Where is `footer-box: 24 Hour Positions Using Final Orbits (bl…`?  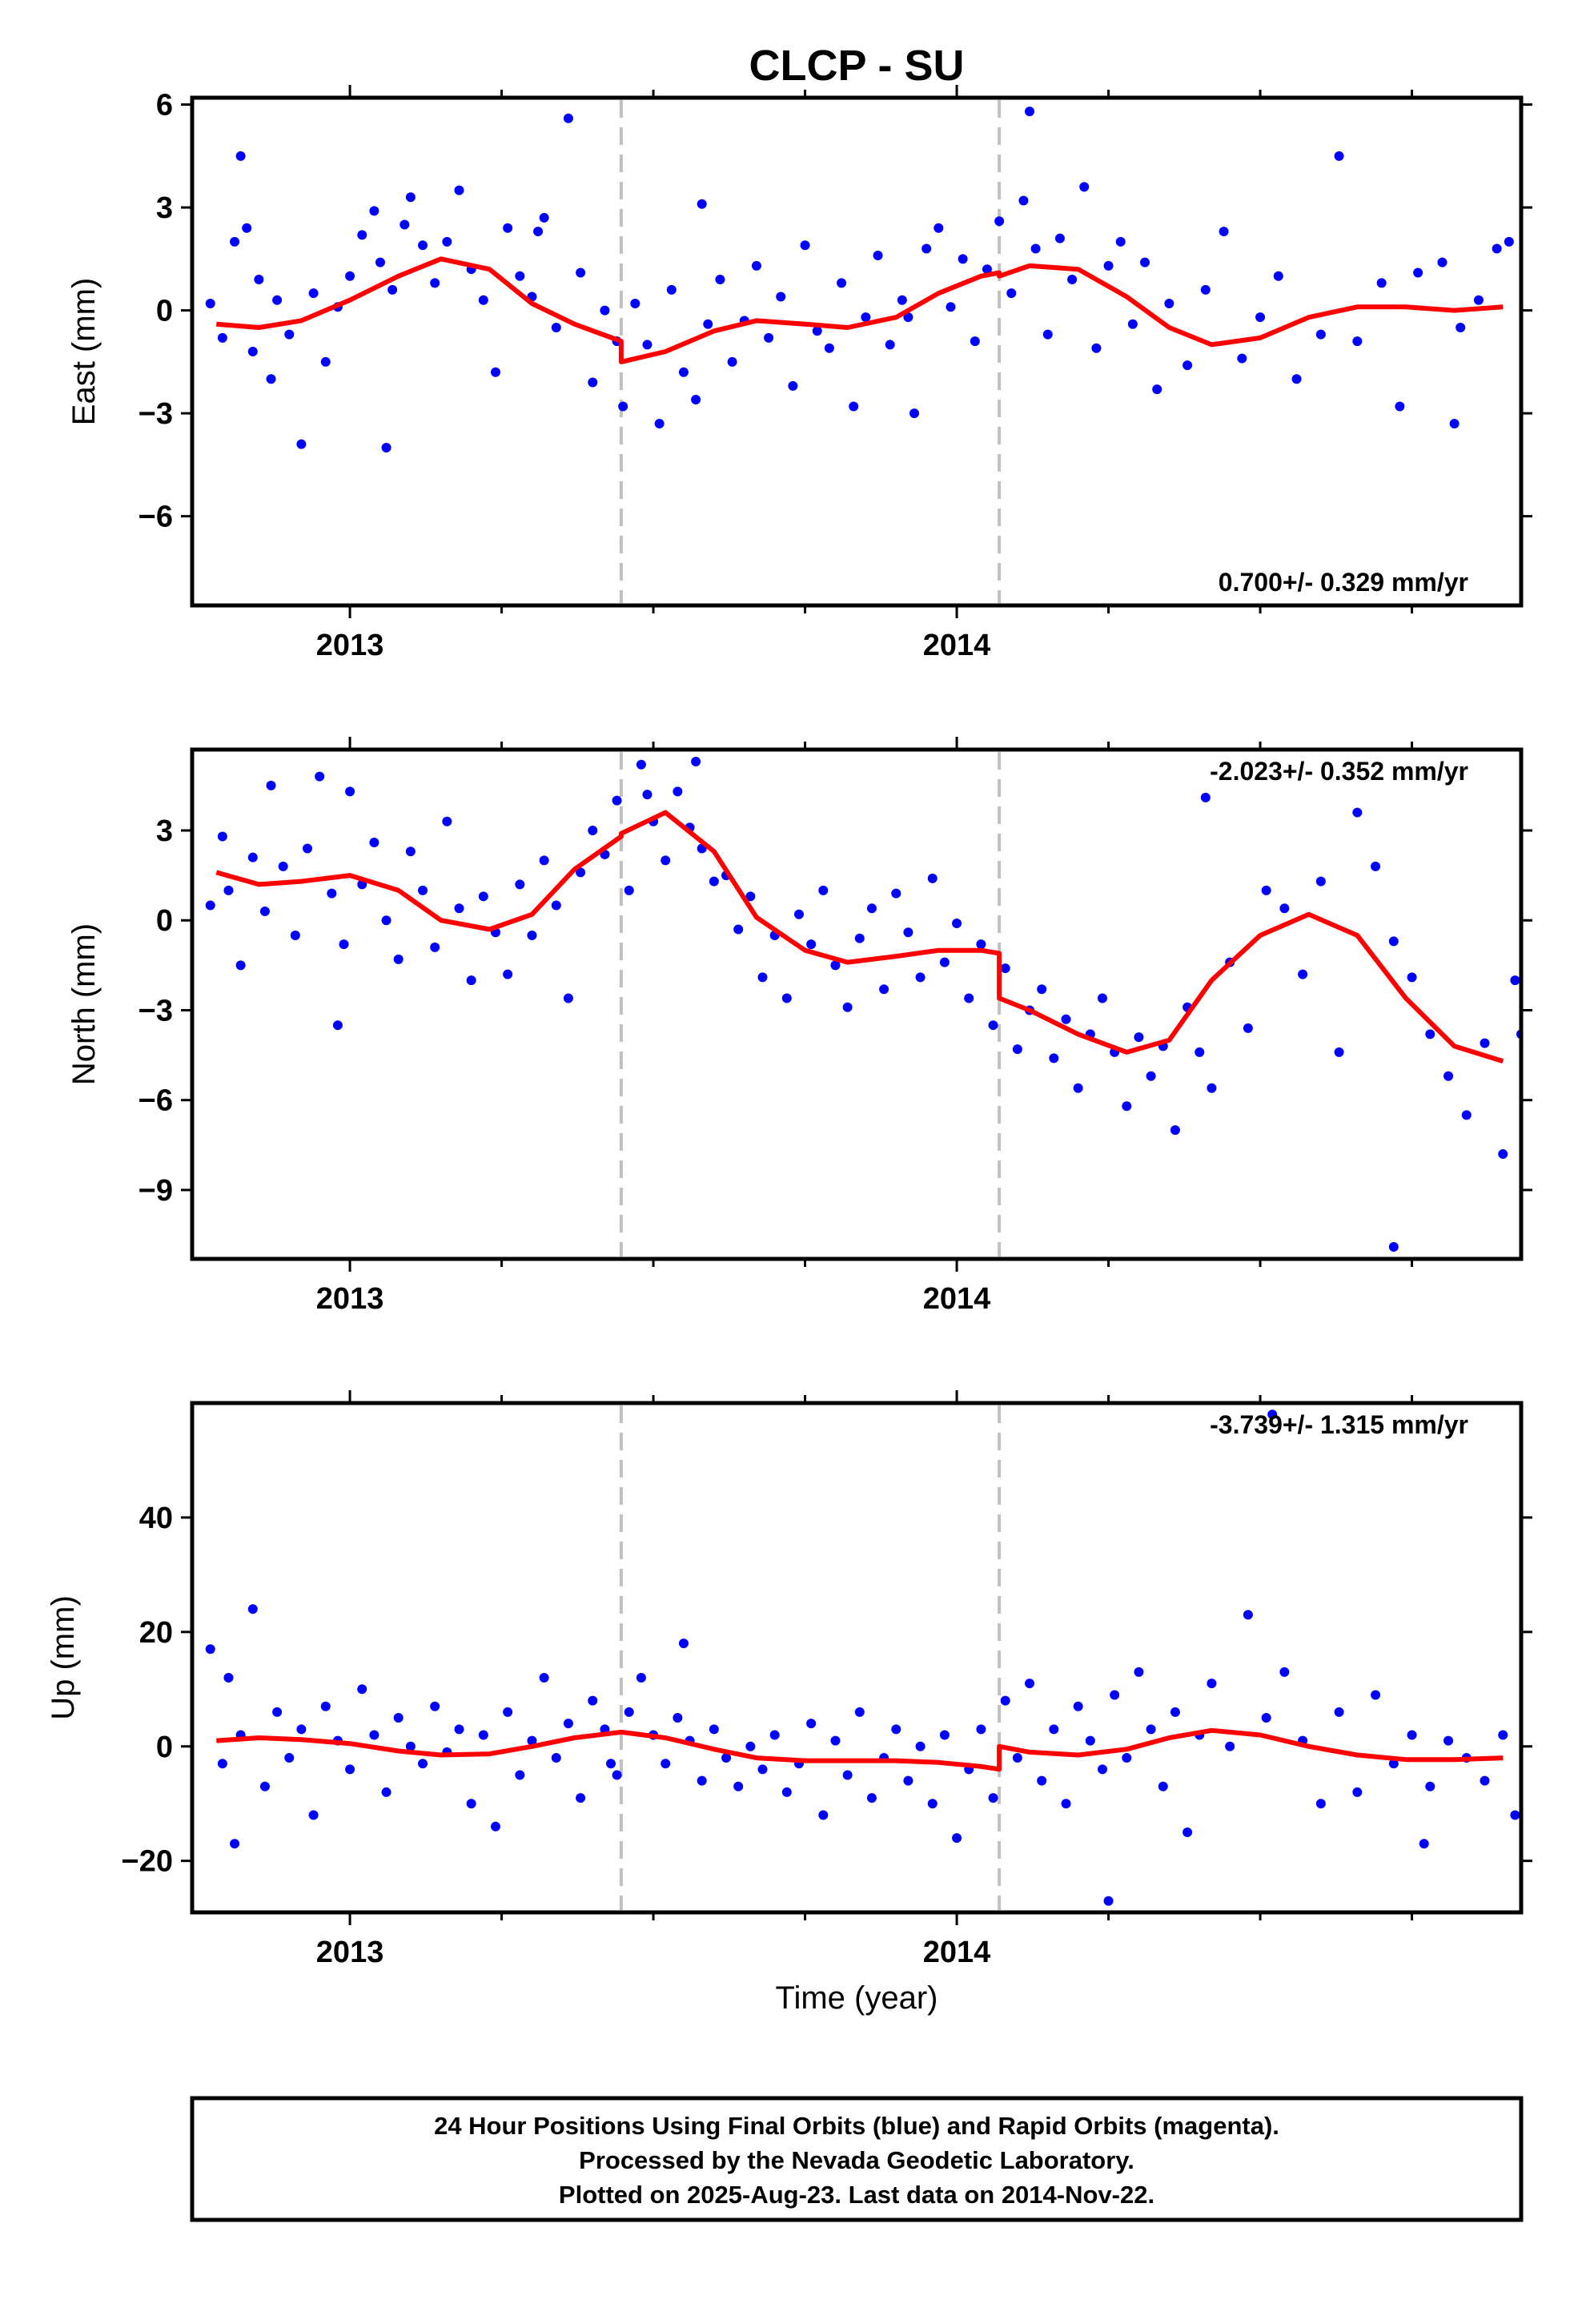
footer-box: 24 Hour Positions Using Final Orbits (bl… is located at coordinates (857, 2159).